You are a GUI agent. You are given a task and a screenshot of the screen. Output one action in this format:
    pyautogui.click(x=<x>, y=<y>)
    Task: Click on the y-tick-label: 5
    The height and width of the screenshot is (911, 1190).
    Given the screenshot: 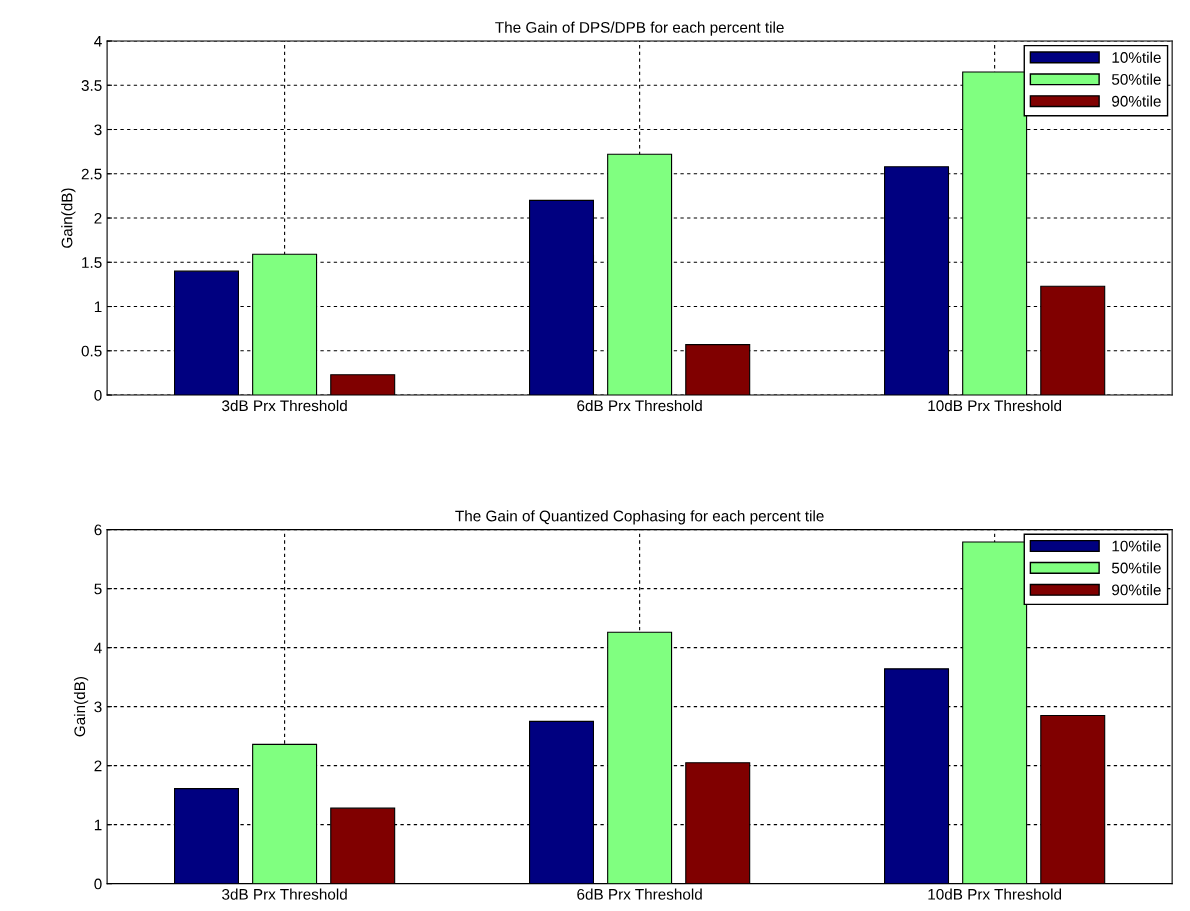 What is the action you would take?
    pyautogui.click(x=98, y=589)
    